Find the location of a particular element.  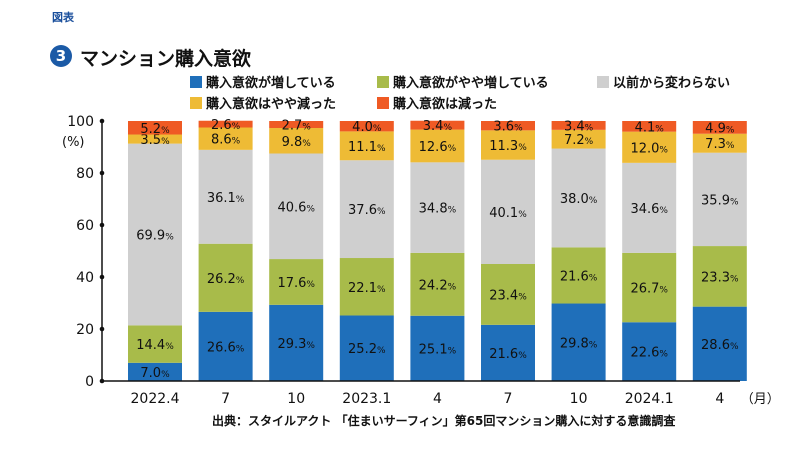

y-tick-label: 80 is located at coordinates (85, 174).